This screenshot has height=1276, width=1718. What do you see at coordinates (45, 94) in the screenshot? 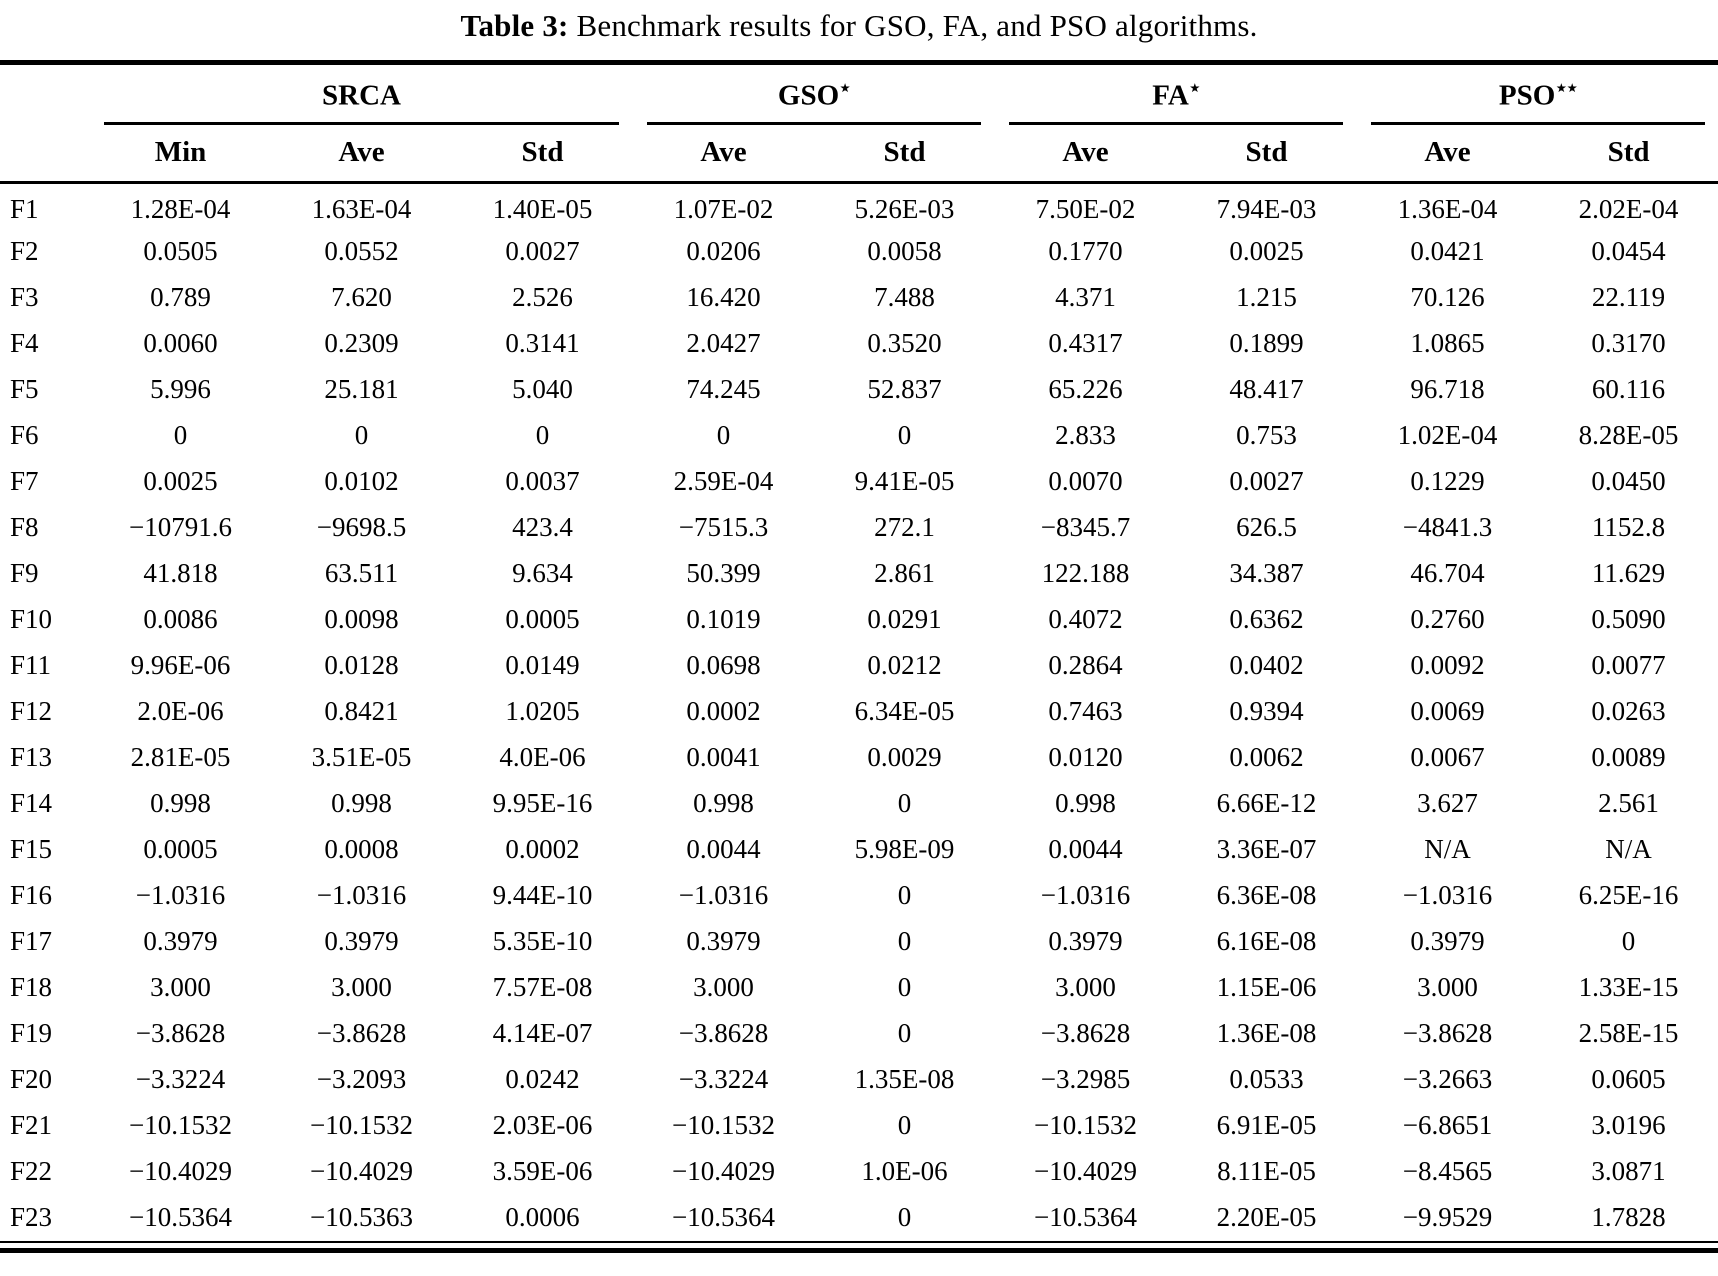
I see `group-header-spacer` at bounding box center [45, 94].